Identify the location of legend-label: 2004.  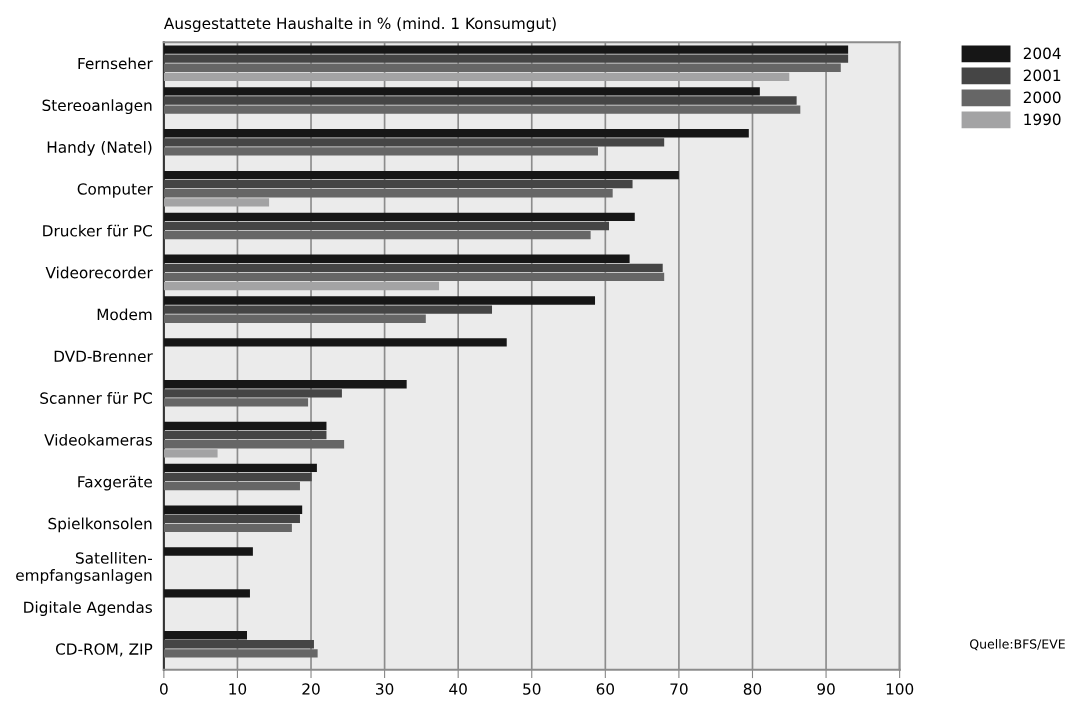
(1042, 53).